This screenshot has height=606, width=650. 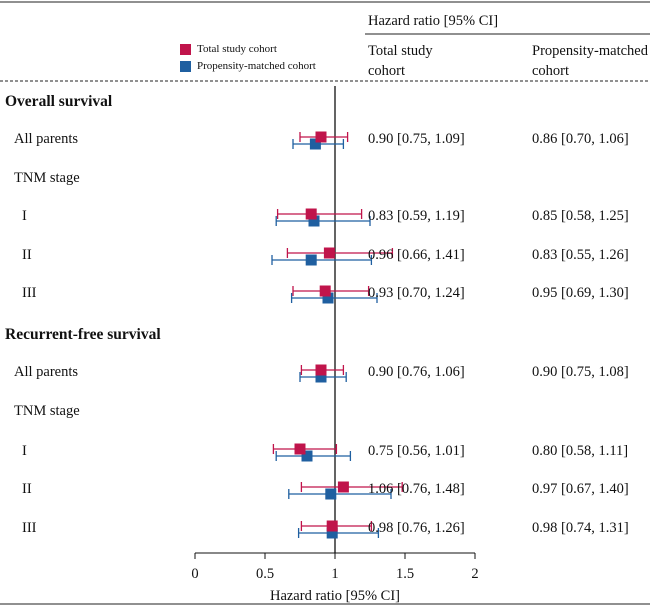 What do you see at coordinates (416, 451) in the screenshot?
I see `total-hr-value: 0.75 [0.56, 1.01]` at bounding box center [416, 451].